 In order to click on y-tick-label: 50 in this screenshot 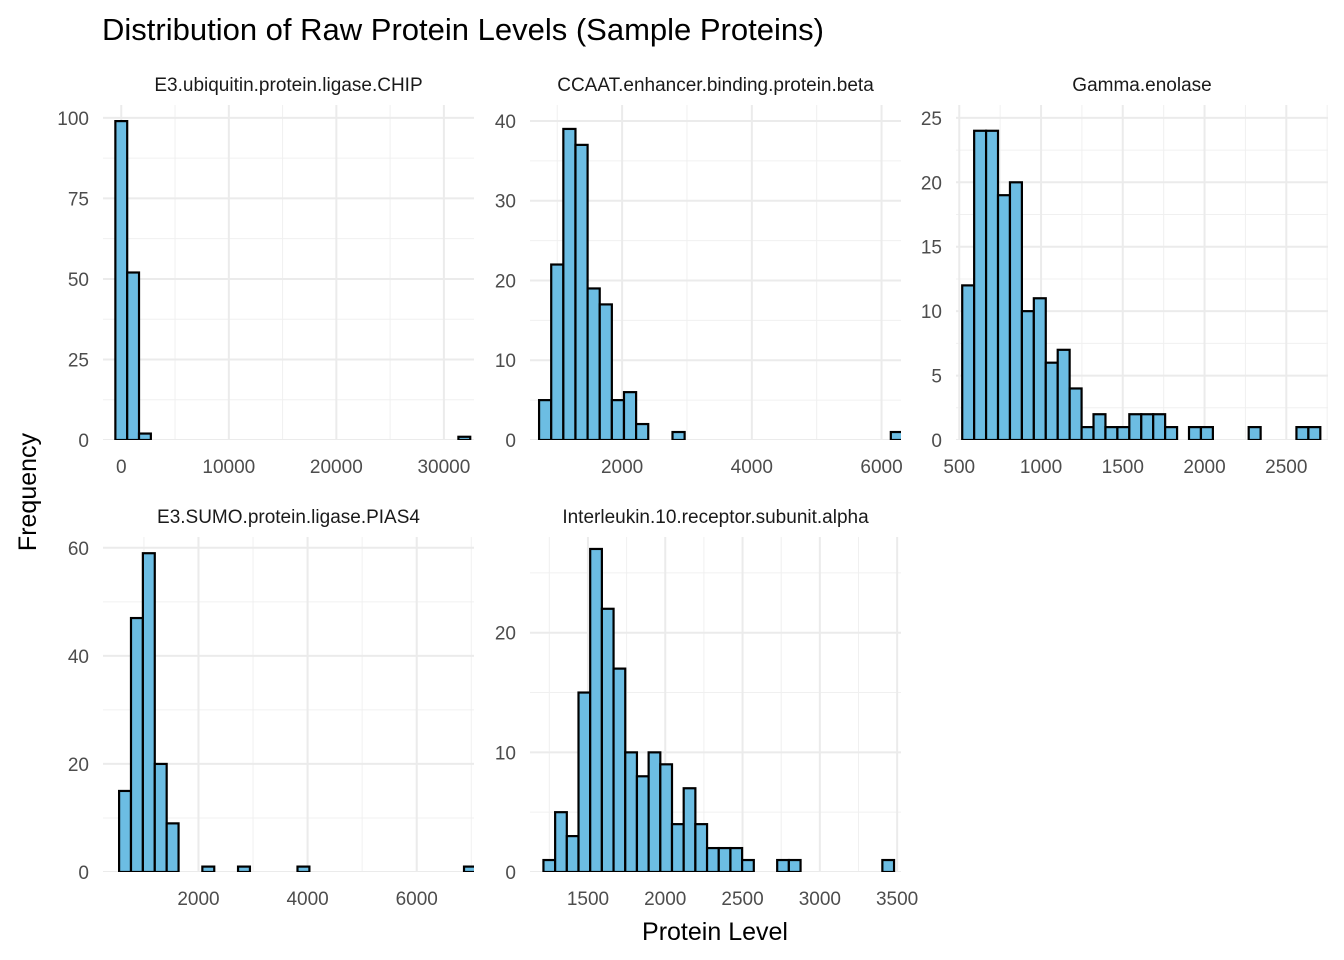, I will do `click(78, 280)`.